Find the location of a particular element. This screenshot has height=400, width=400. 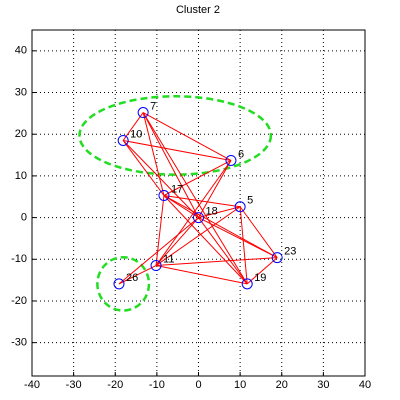

y-tick-label: 20 is located at coordinates (21, 134).